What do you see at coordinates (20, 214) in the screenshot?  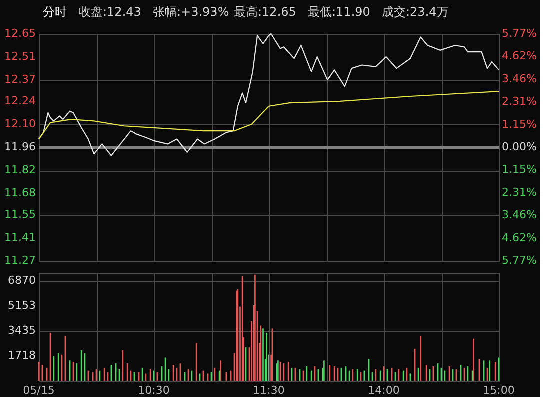 I see `y-tick-label: 11.55` at bounding box center [20, 214].